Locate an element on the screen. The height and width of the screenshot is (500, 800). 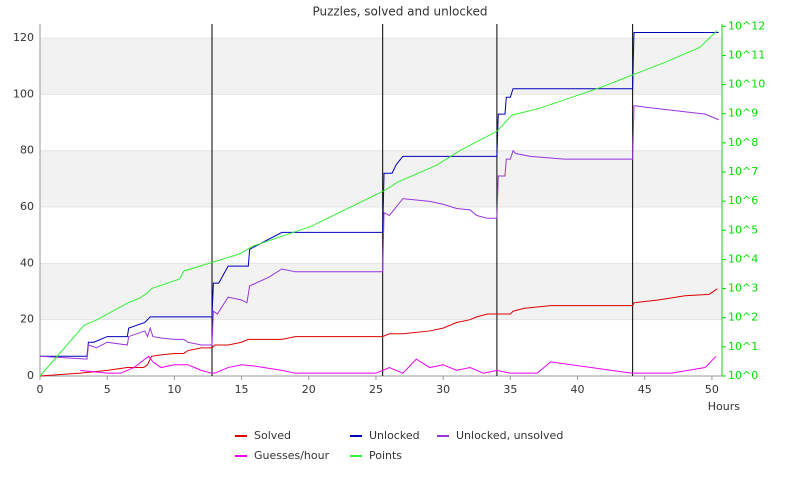
series-line is located at coordinates (398, 364).